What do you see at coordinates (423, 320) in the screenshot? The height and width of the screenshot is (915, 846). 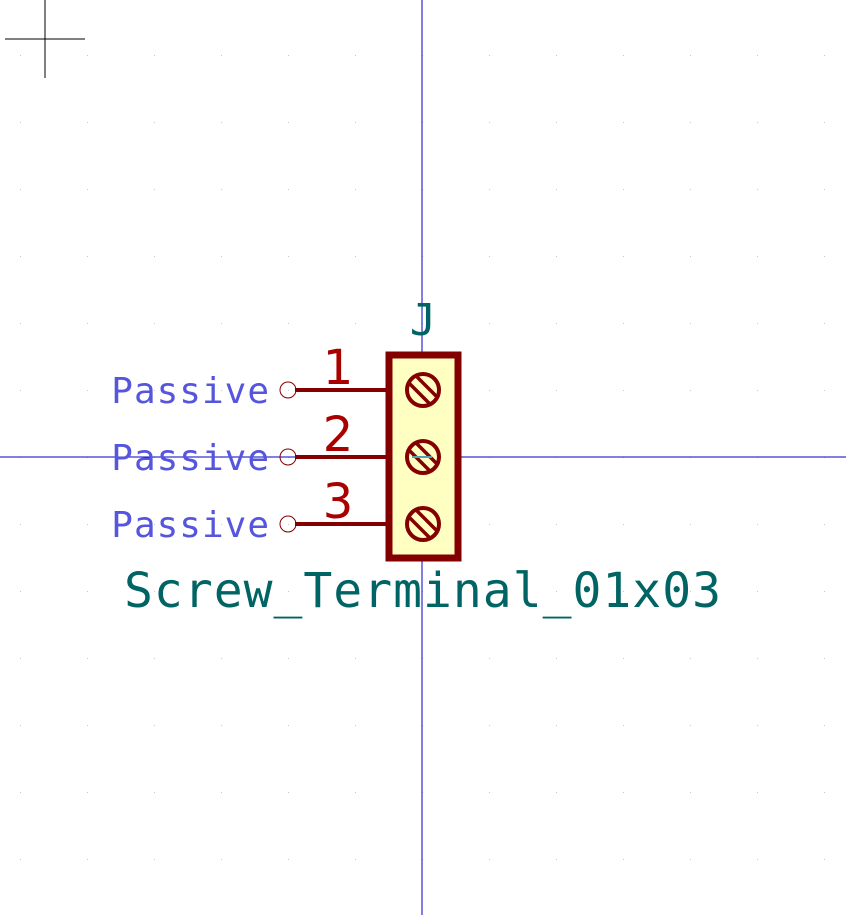 I see `reference-designator: J` at bounding box center [423, 320].